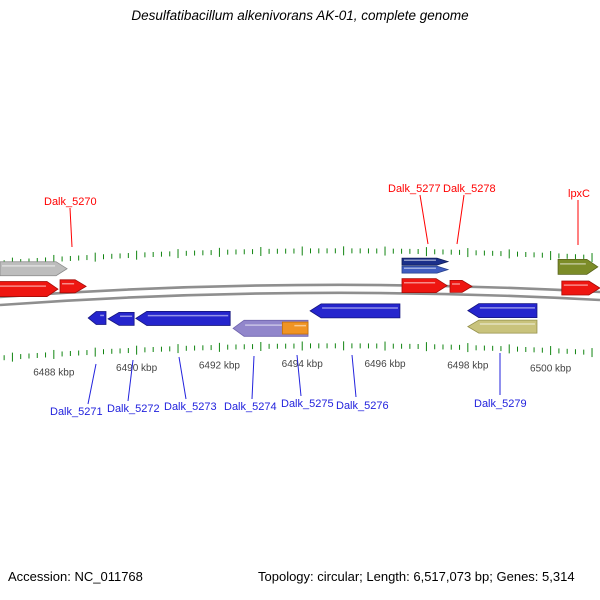 The height and width of the screenshot is (600, 600). I want to click on axis-tick-label: 6490 kbp, so click(137, 368).